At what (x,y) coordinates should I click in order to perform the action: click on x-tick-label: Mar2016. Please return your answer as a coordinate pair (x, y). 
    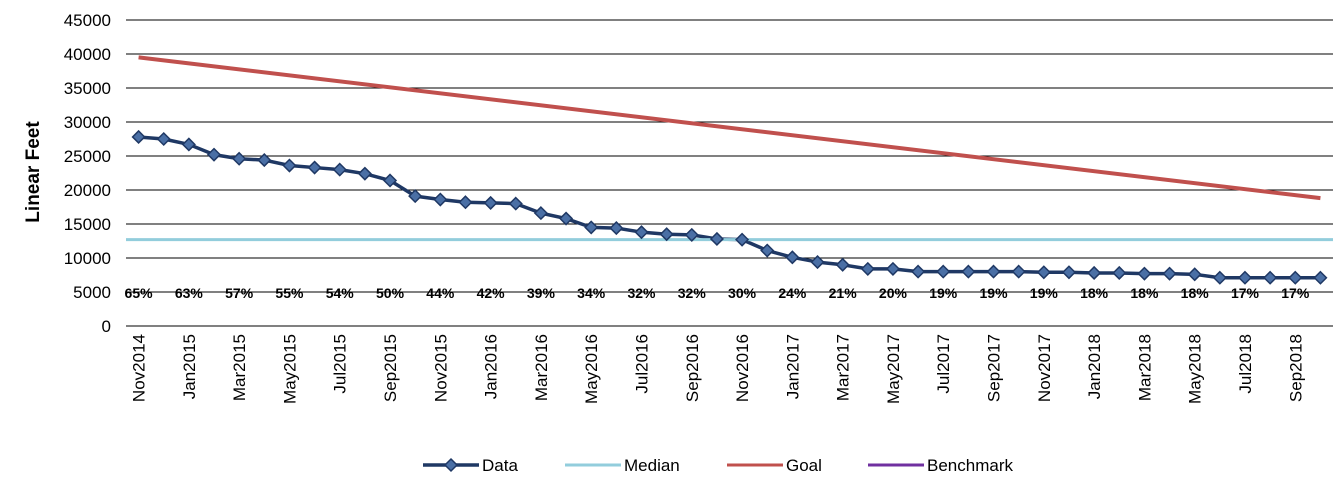
    Looking at the image, I should click on (541, 367).